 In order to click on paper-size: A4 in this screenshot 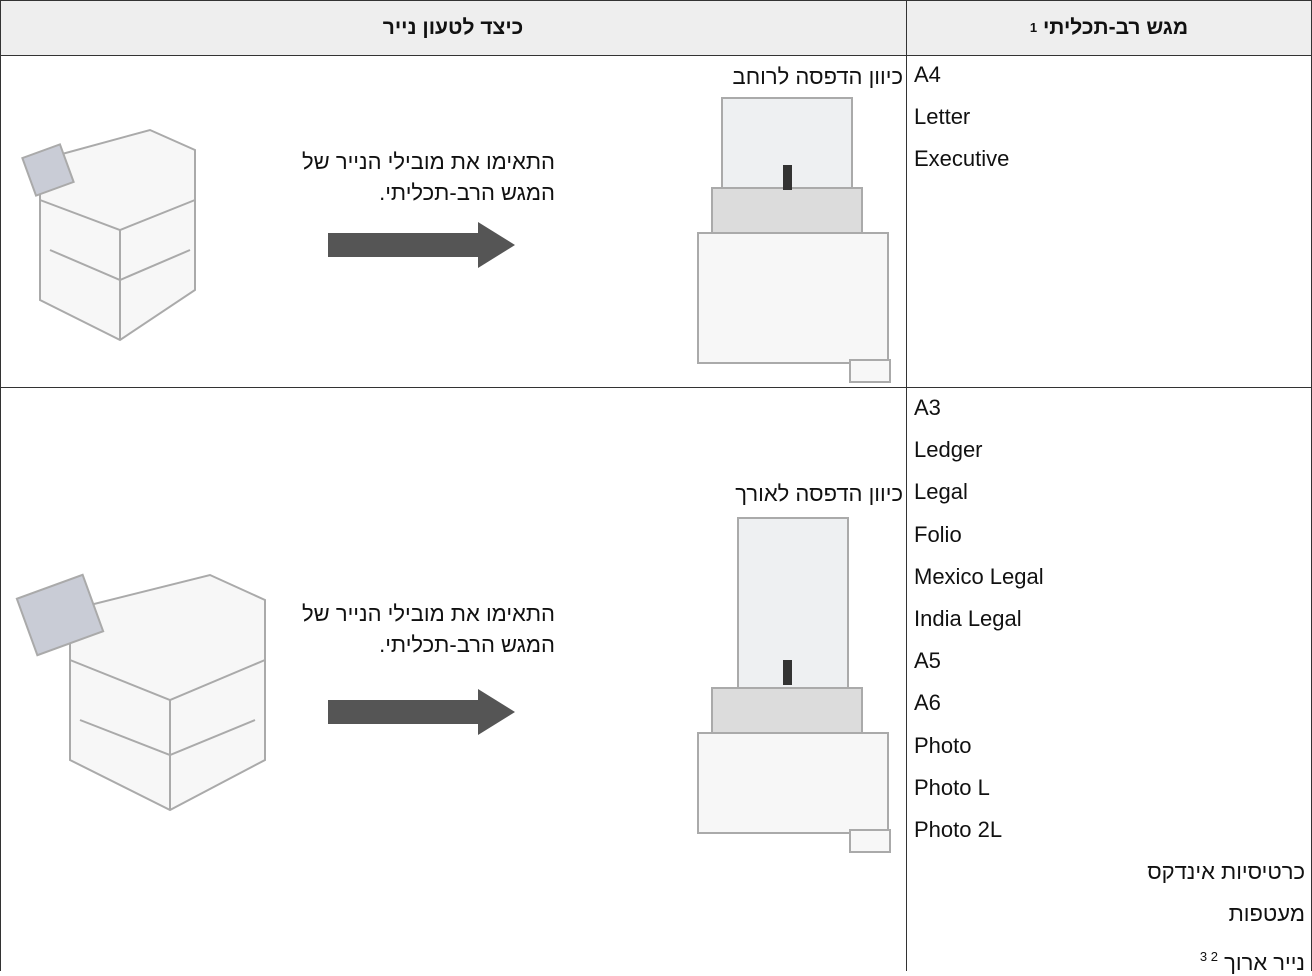, I will do `click(927, 74)`.